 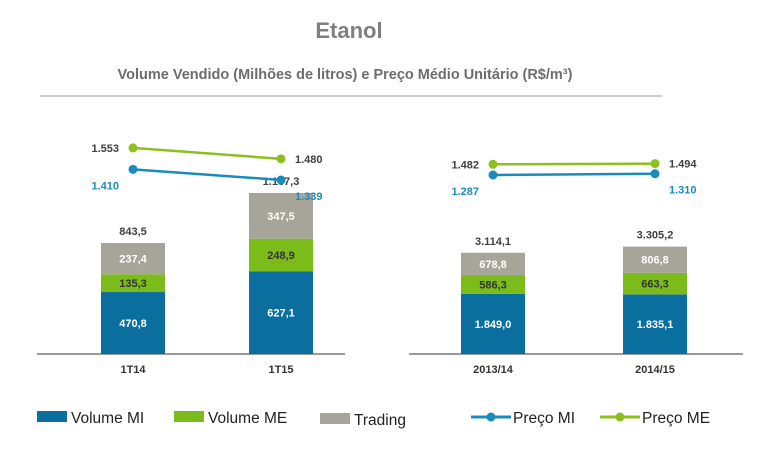 I want to click on x-tick-label-2: 1T15, so click(x=280, y=370).